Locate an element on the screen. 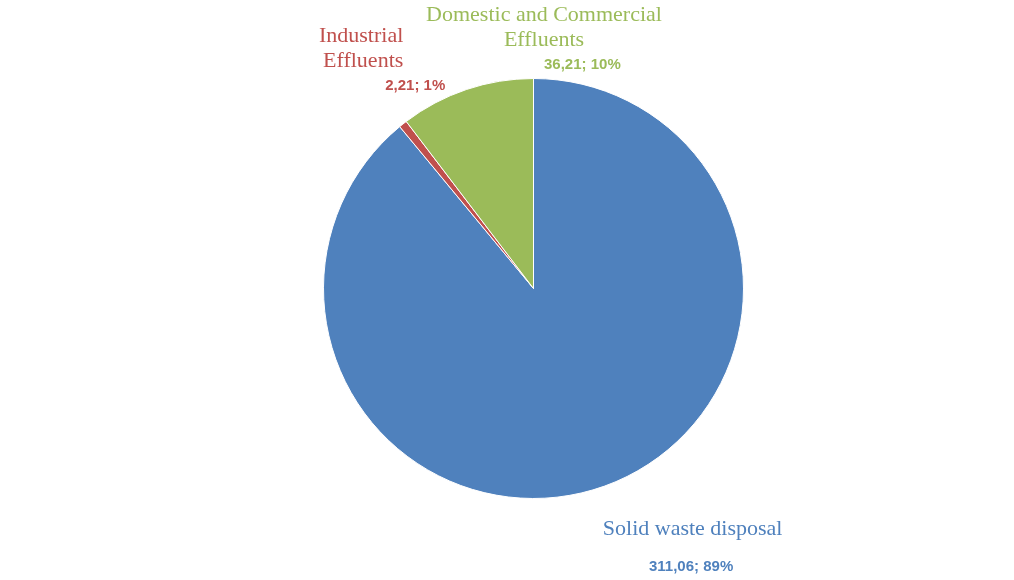 This screenshot has width=1014, height=580. slice-label: Domestic and Commercial Effluents is located at coordinates (544, 26).